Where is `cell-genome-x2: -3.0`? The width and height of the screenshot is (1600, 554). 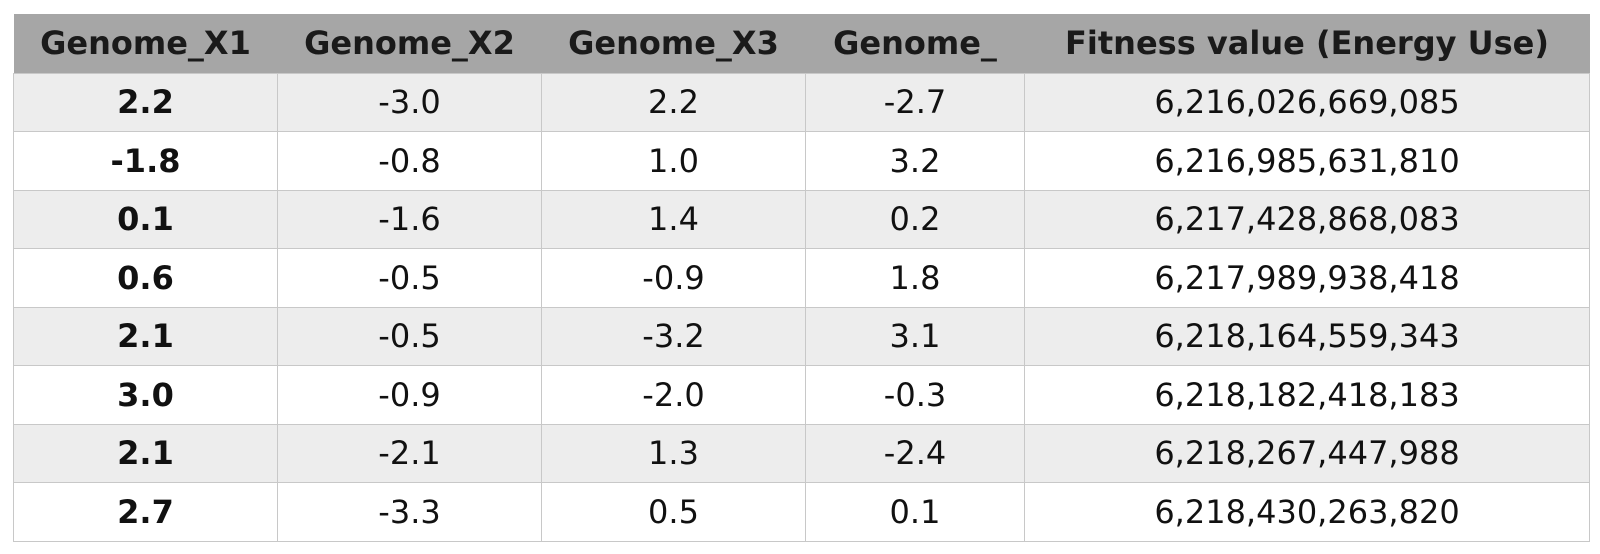 cell-genome-x2: -3.0 is located at coordinates (409, 102).